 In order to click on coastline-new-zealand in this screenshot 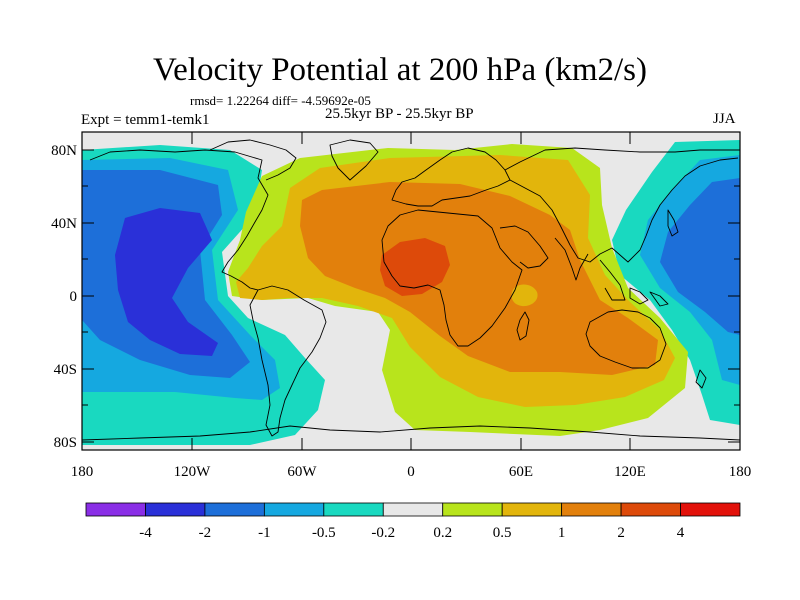, I will do `click(701, 379)`.